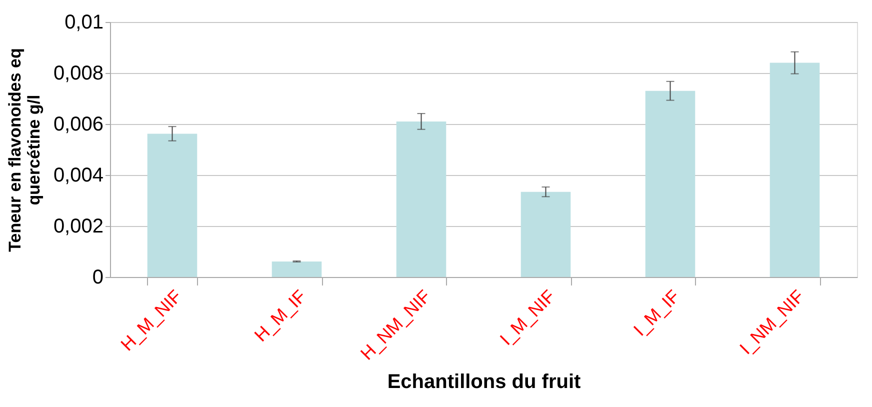 The width and height of the screenshot is (872, 407). What do you see at coordinates (98, 277) in the screenshot?
I see `y-tick-label: 0` at bounding box center [98, 277].